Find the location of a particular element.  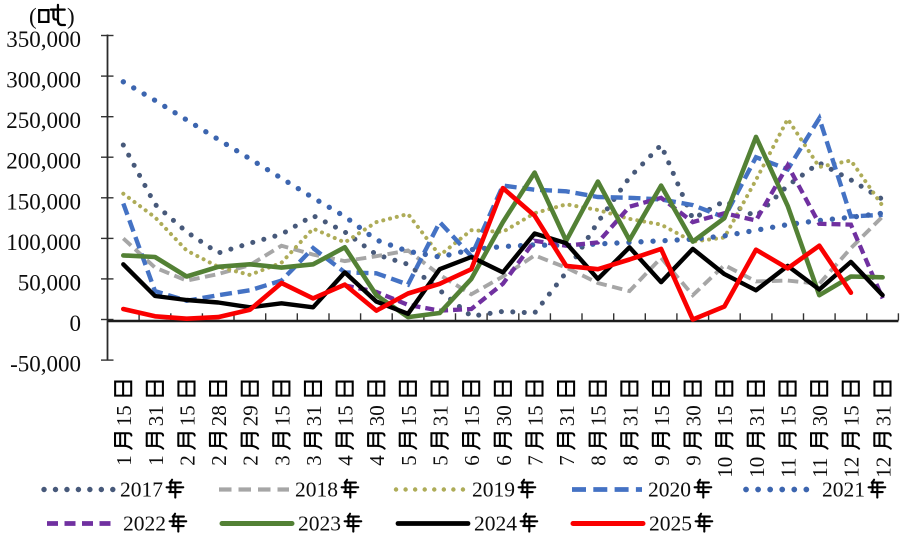

svg-text: 150,000 is located at coordinates (43, 201).